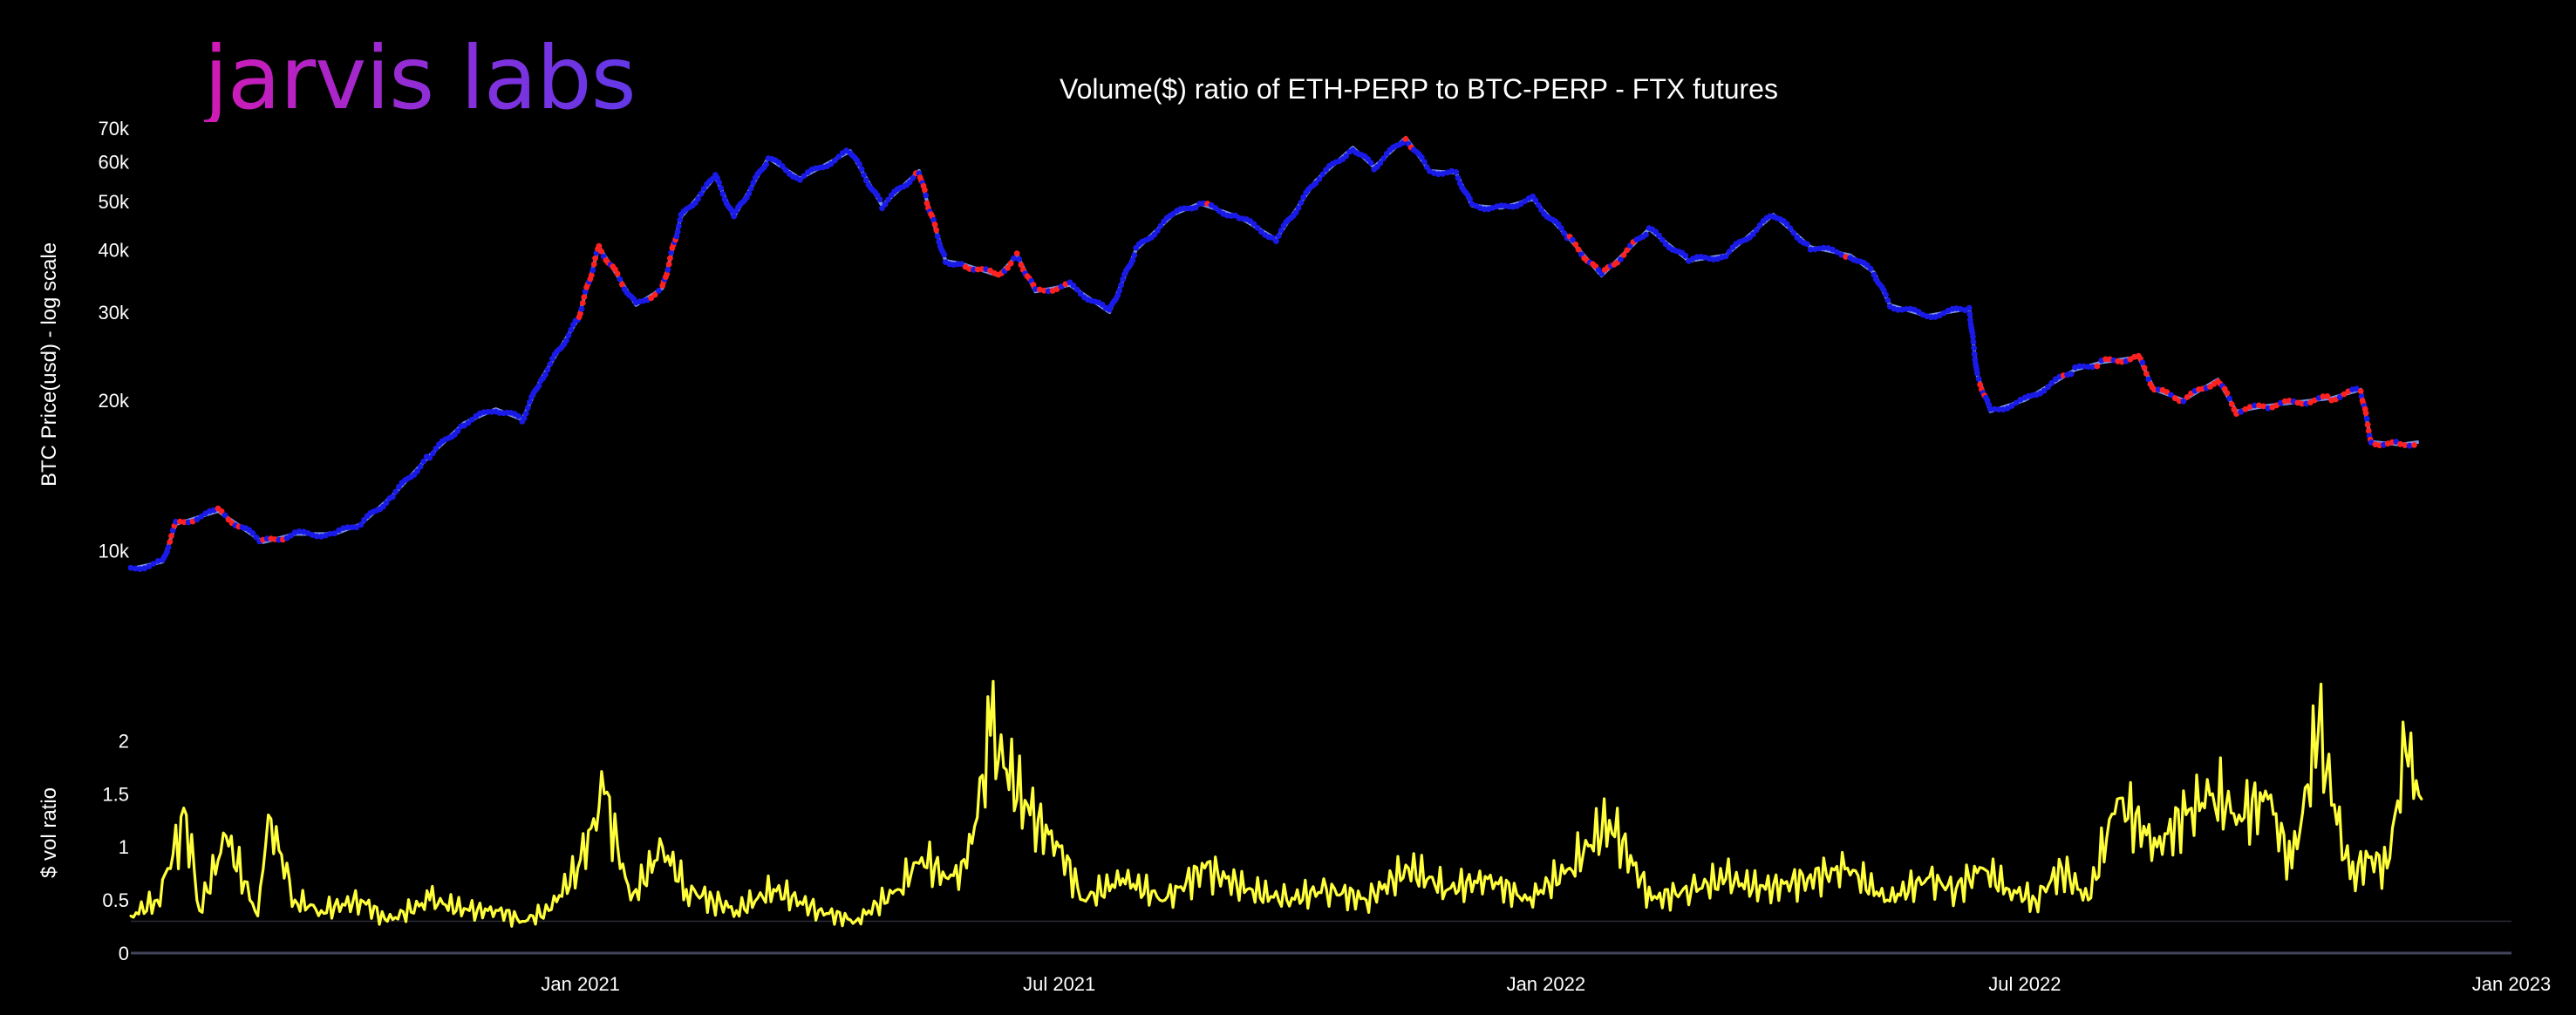 This screenshot has width=2576, height=1015. I want to click on x-tick-label: Jan 2021, so click(581, 984).